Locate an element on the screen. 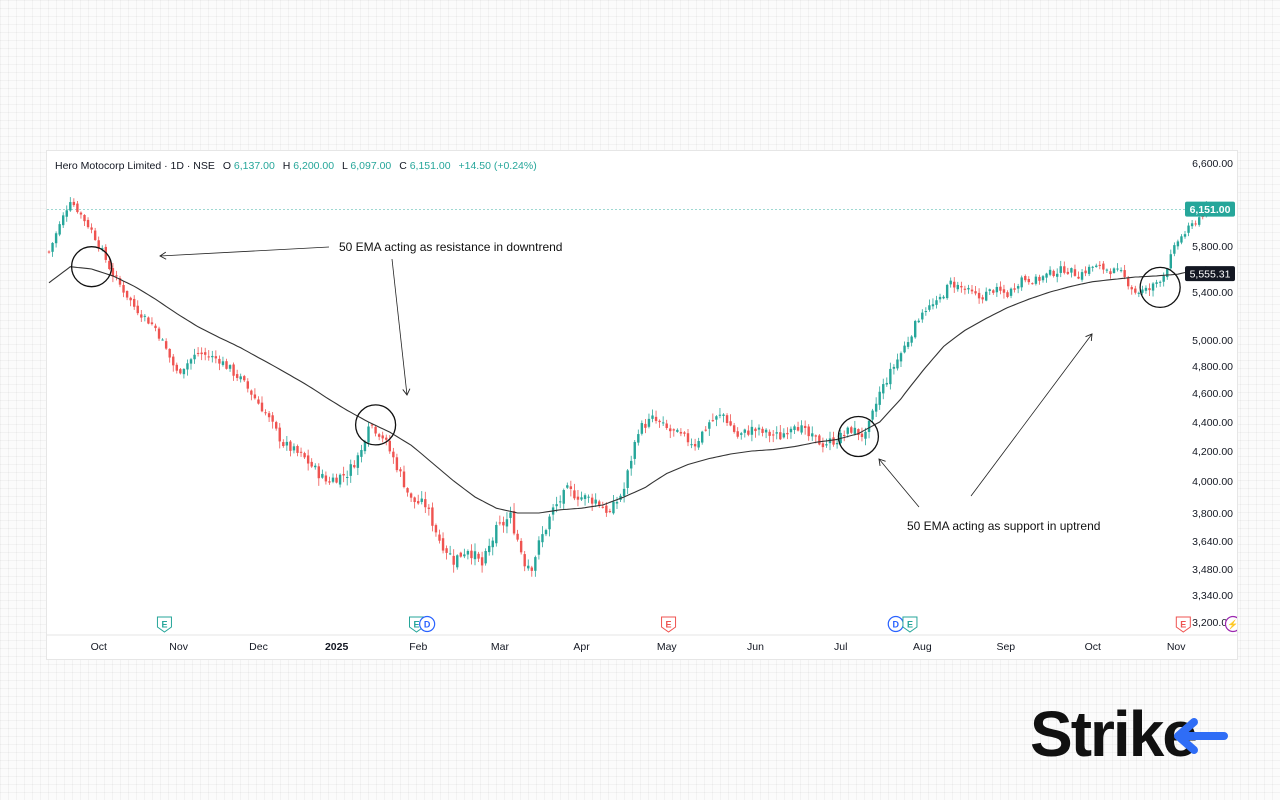  x-tick-label: Aug is located at coordinates (922, 647).